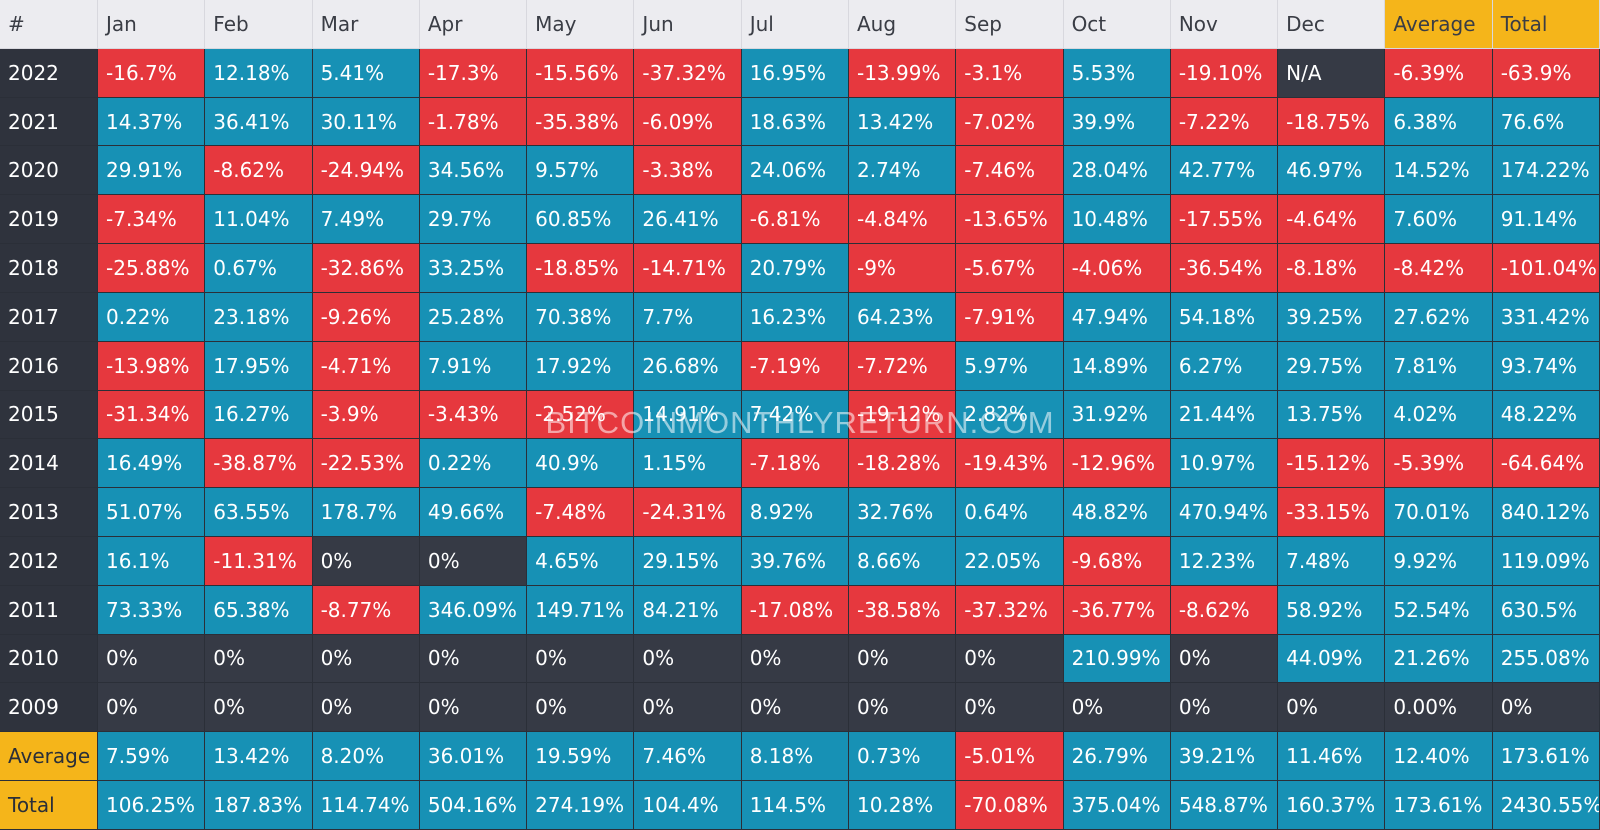 This screenshot has width=1600, height=830. What do you see at coordinates (152, 366) in the screenshot?
I see `return-cell: -13.98%` at bounding box center [152, 366].